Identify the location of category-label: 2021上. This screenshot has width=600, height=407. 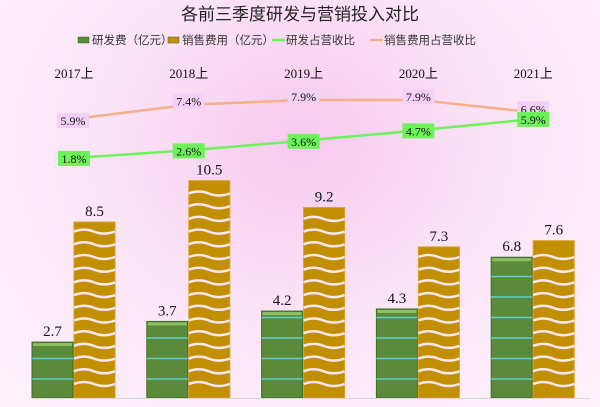
(533, 73).